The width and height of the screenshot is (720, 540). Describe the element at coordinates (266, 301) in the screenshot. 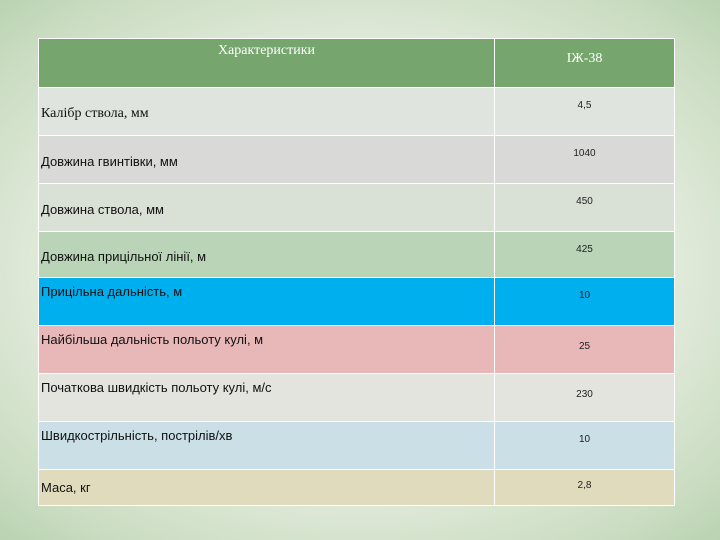

I see `row-label: Прицільна дальність, м` at that location.